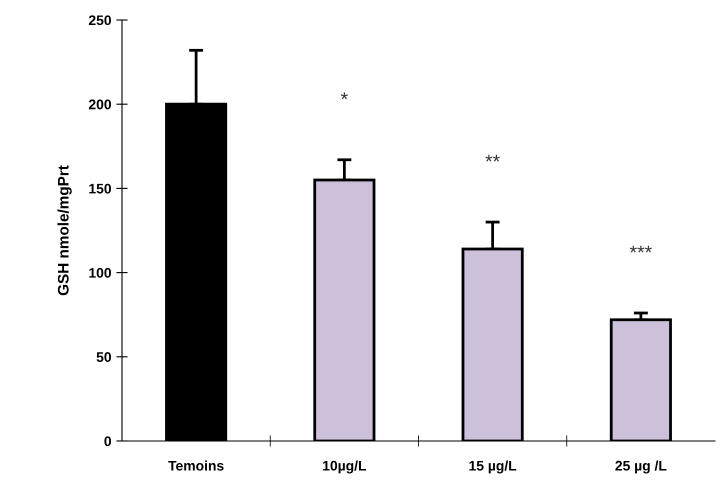  What do you see at coordinates (492, 467) in the screenshot?
I see `x-tick-label: 15 µg/L` at bounding box center [492, 467].